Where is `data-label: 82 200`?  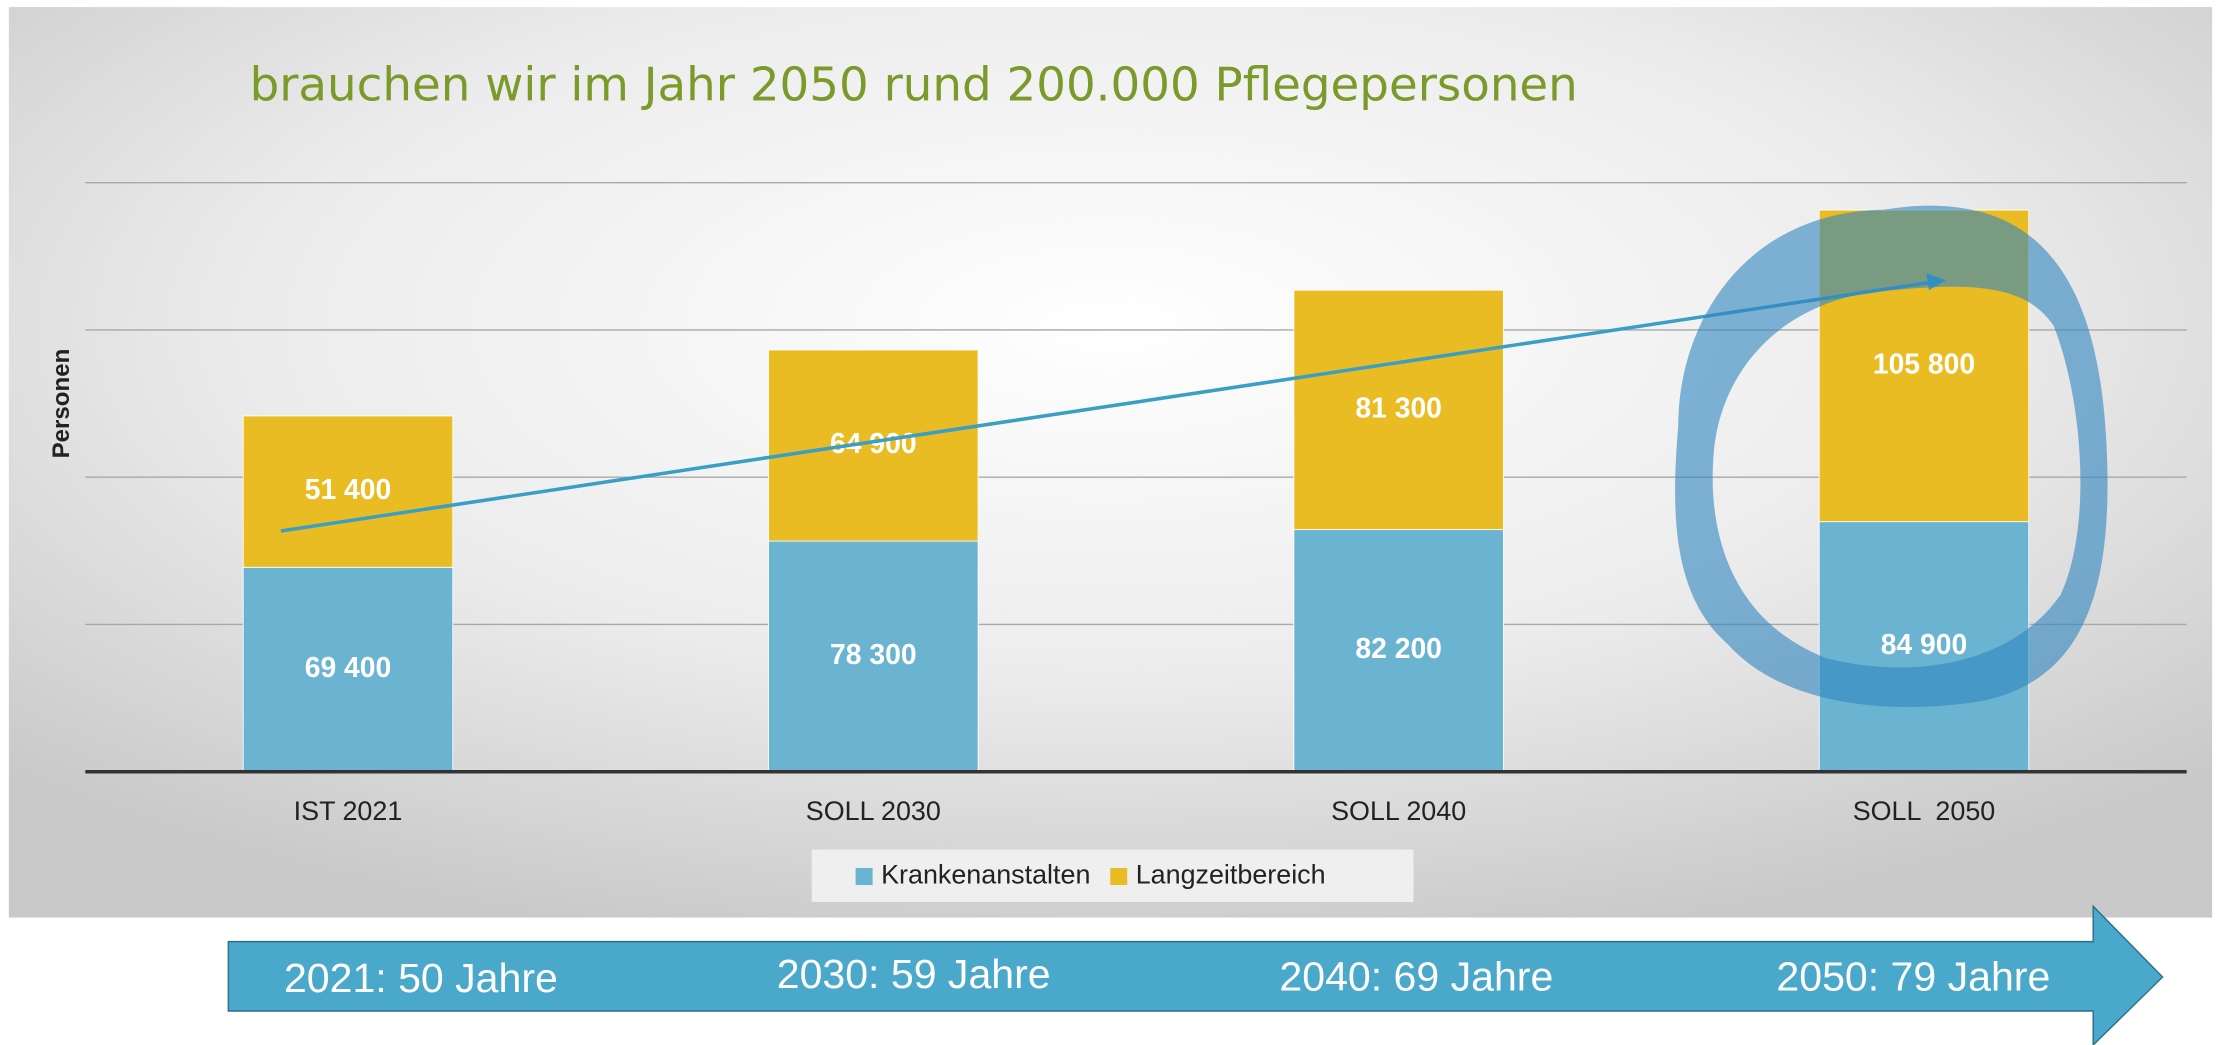
data-label: 82 200 is located at coordinates (1398, 648).